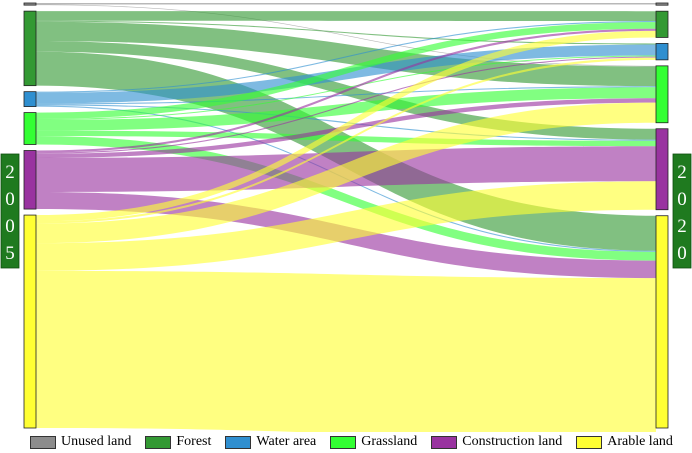 The height and width of the screenshot is (453, 692). Describe the element at coordinates (238, 442) in the screenshot. I see `legend-swatch-water` at that location.